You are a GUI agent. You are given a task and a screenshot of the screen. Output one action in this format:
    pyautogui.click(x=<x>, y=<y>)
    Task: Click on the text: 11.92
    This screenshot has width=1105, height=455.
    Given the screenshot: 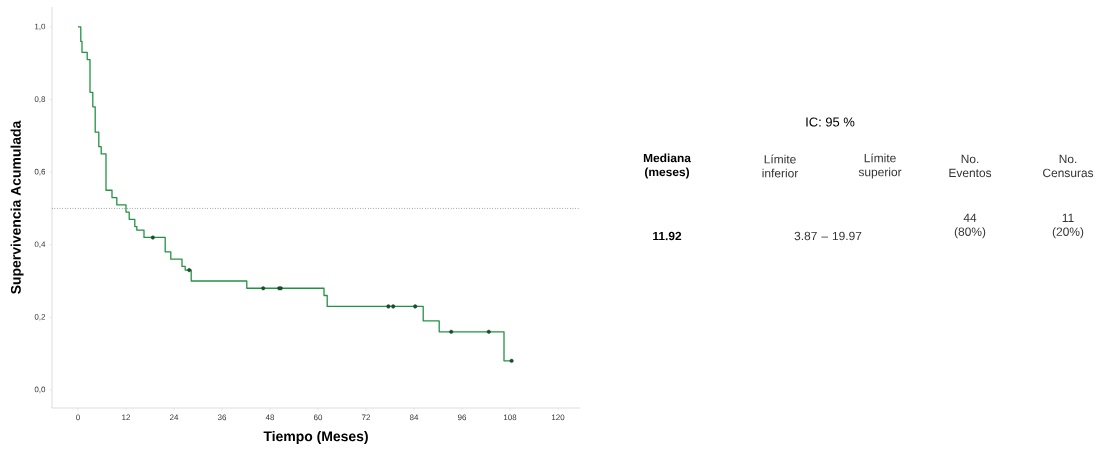 What is the action you would take?
    pyautogui.click(x=667, y=236)
    